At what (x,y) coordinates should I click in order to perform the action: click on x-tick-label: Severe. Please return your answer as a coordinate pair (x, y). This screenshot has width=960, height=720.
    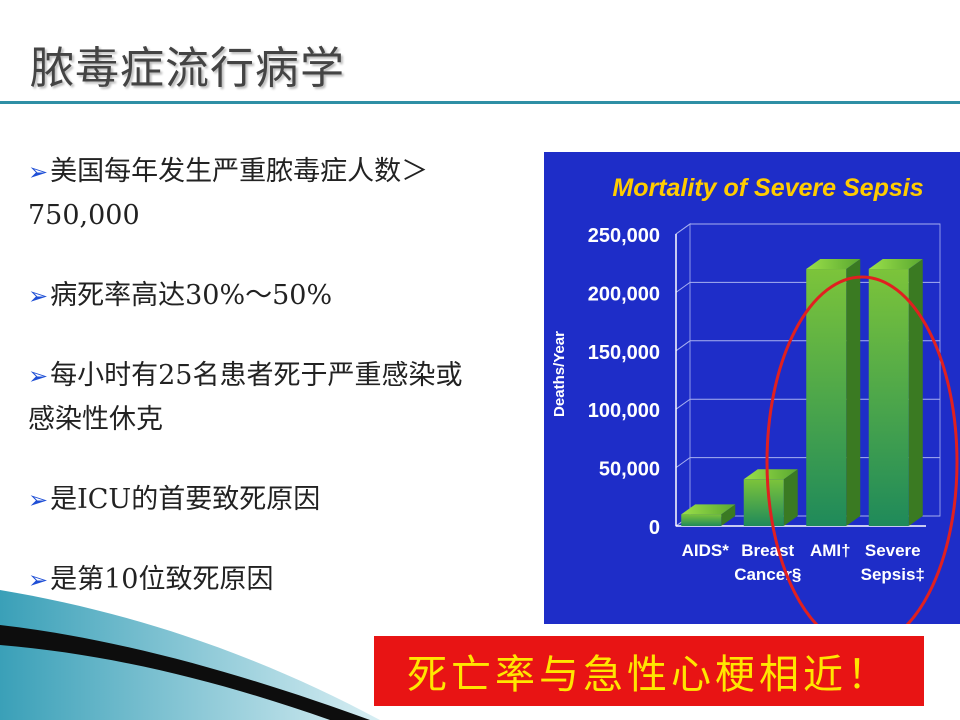
    Looking at the image, I should click on (893, 550).